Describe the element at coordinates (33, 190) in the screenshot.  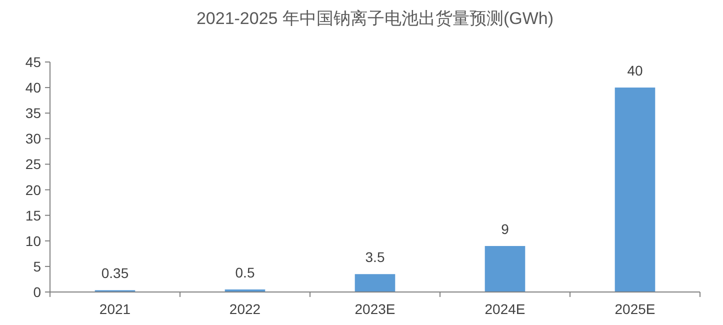
I see `y-tick-label: 20` at that location.